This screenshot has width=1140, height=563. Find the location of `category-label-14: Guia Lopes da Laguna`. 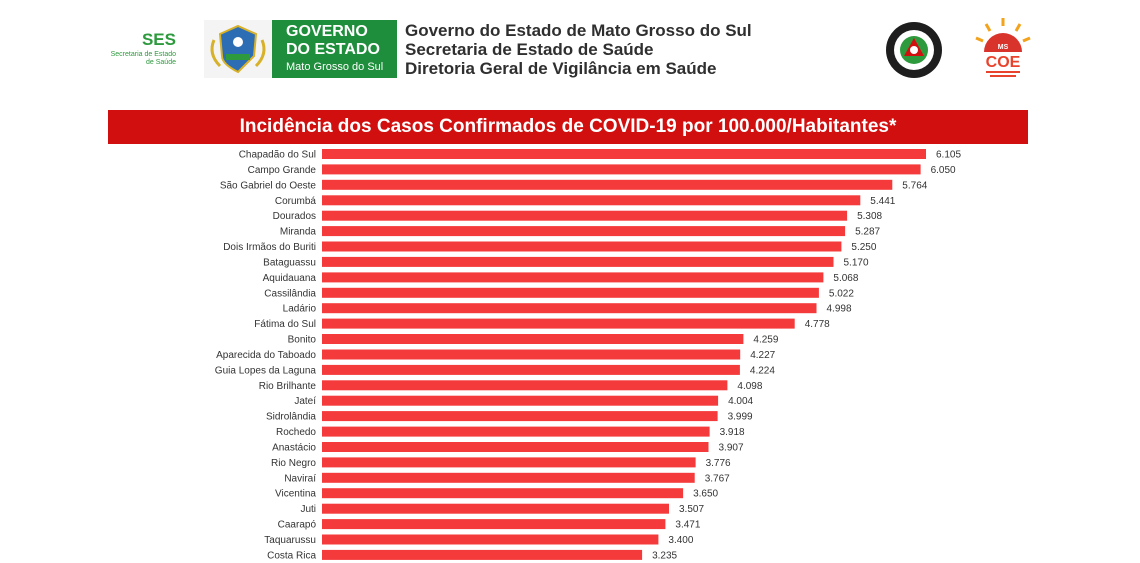

category-label-14: Guia Lopes da Laguna is located at coordinates (266, 370).